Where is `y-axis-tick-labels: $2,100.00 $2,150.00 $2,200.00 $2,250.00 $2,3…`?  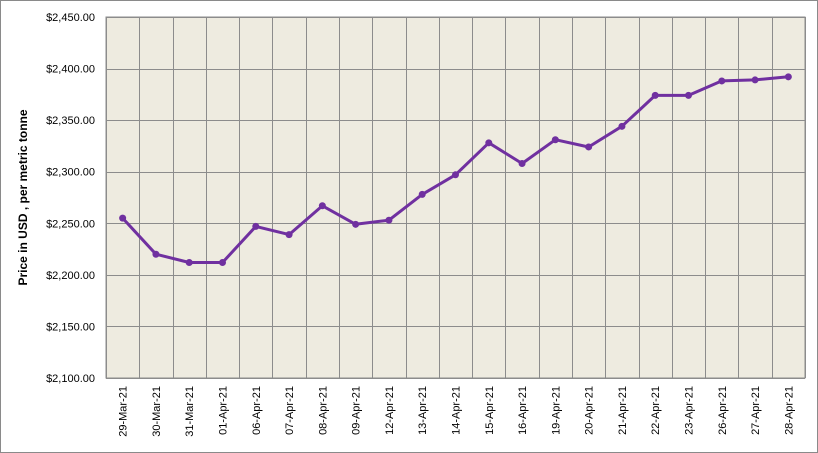
y-axis-tick-labels: $2,100.00 $2,150.00 $2,200.00 $2,250.00 $2,3… is located at coordinates (70, 198).